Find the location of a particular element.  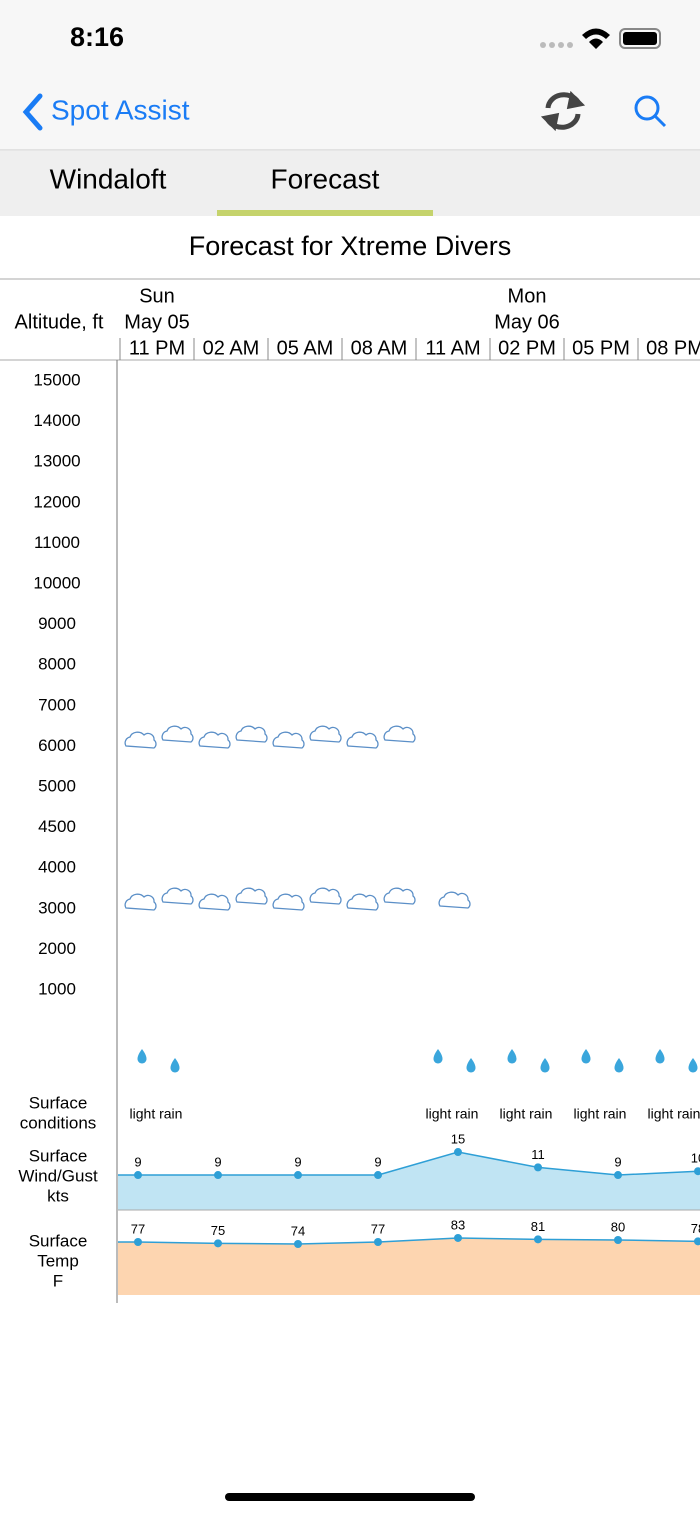

day-date: May 06 is located at coordinates (527, 322).